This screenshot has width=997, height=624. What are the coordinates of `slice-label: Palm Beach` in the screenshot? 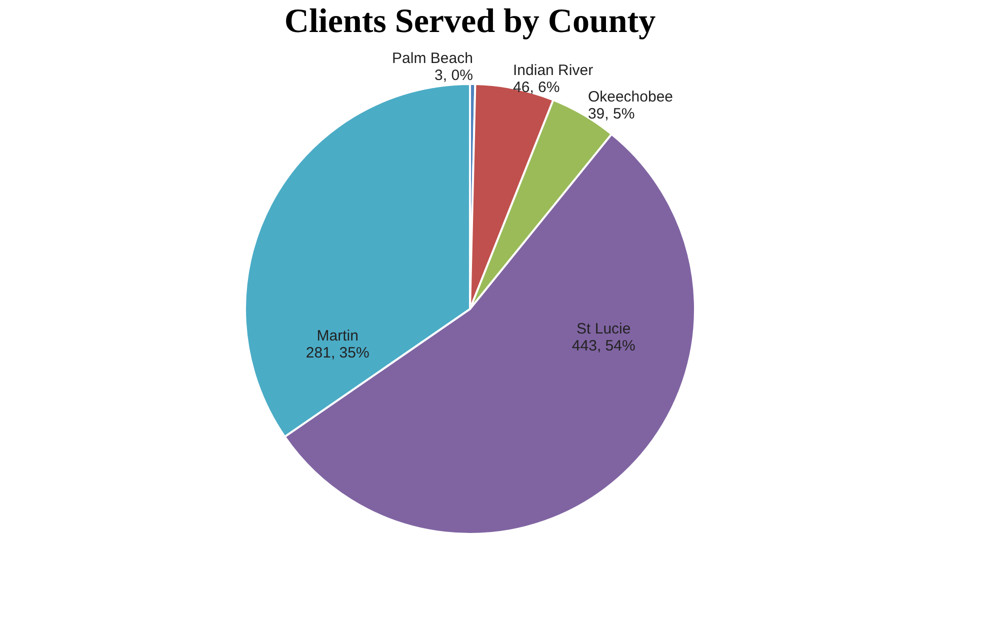 It's located at (432, 59).